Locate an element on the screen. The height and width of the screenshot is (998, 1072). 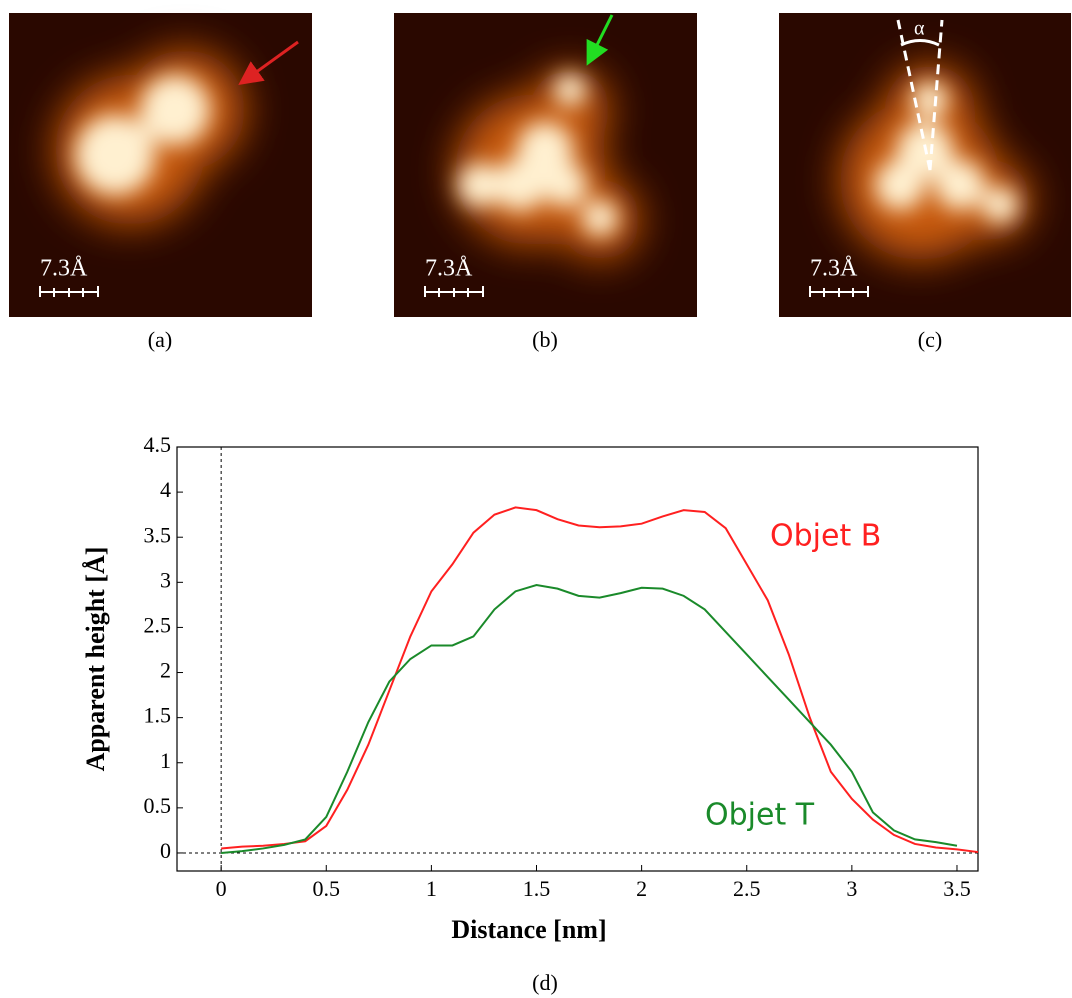
caption: (a) is located at coordinates (160, 339).